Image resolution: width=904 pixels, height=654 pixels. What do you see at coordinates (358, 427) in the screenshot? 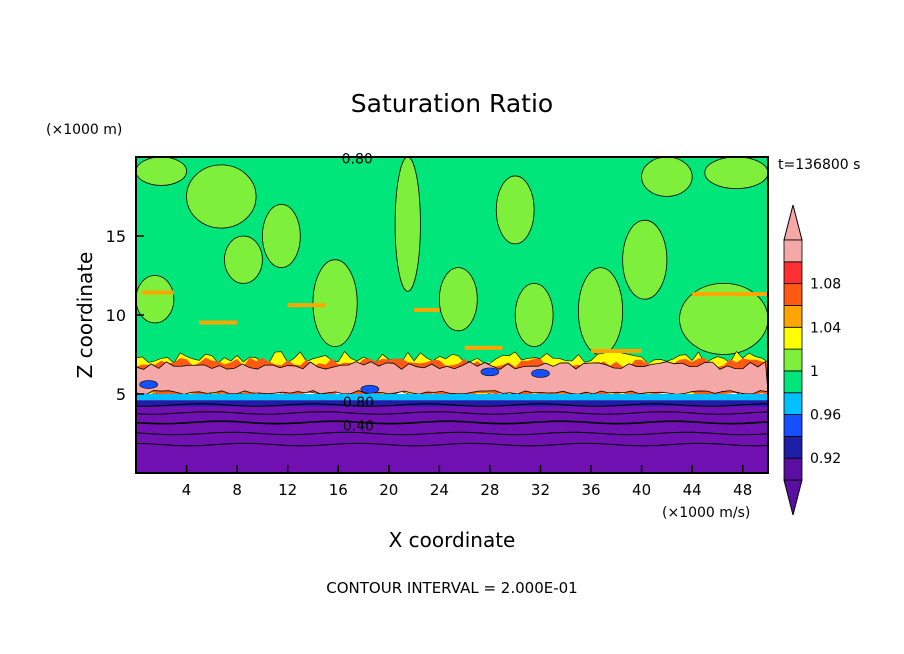
I see `contour-label: 0.40` at bounding box center [358, 427].